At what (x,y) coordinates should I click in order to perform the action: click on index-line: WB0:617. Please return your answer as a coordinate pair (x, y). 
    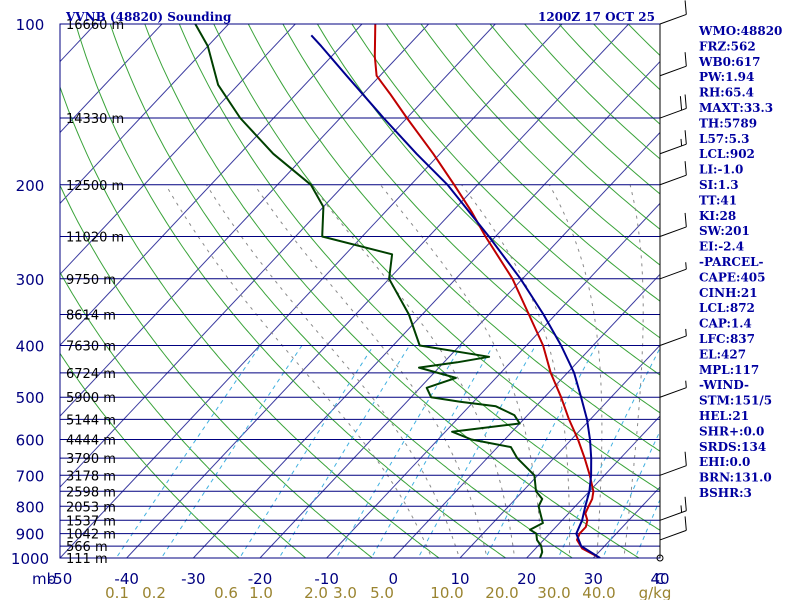
    Looking at the image, I should click on (729, 62).